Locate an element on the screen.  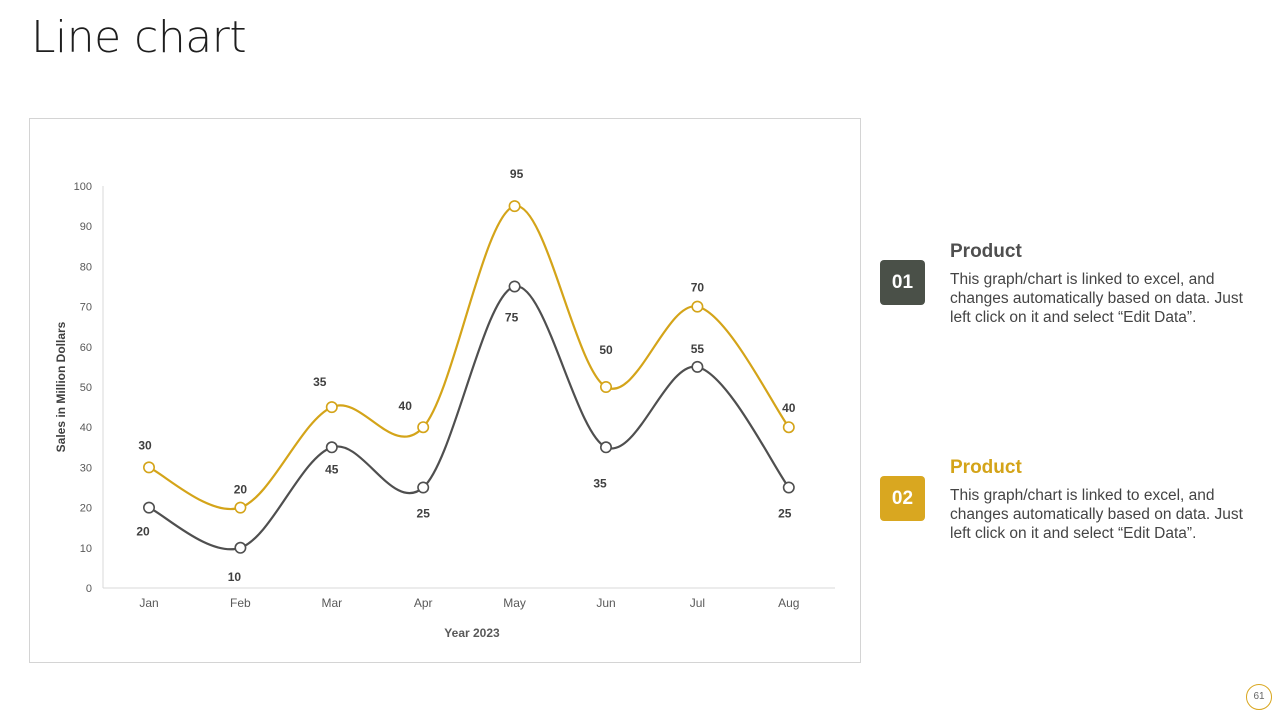
y-tick-label: 80 is located at coordinates (86, 267).